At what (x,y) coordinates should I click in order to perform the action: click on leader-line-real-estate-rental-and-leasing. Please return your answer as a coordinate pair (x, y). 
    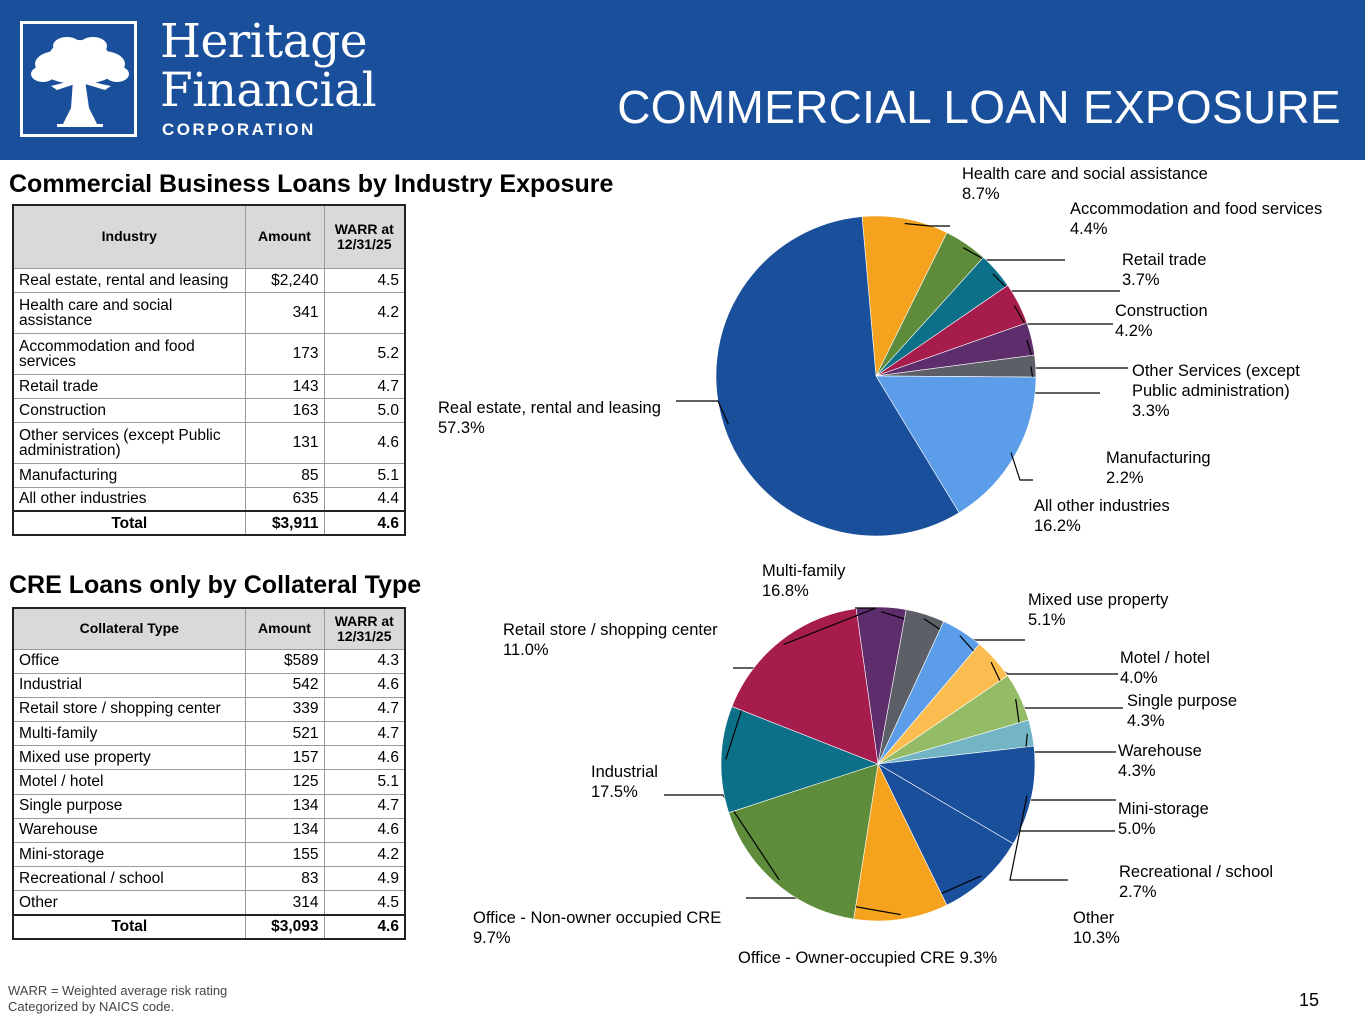
    Looking at the image, I should click on (703, 412).